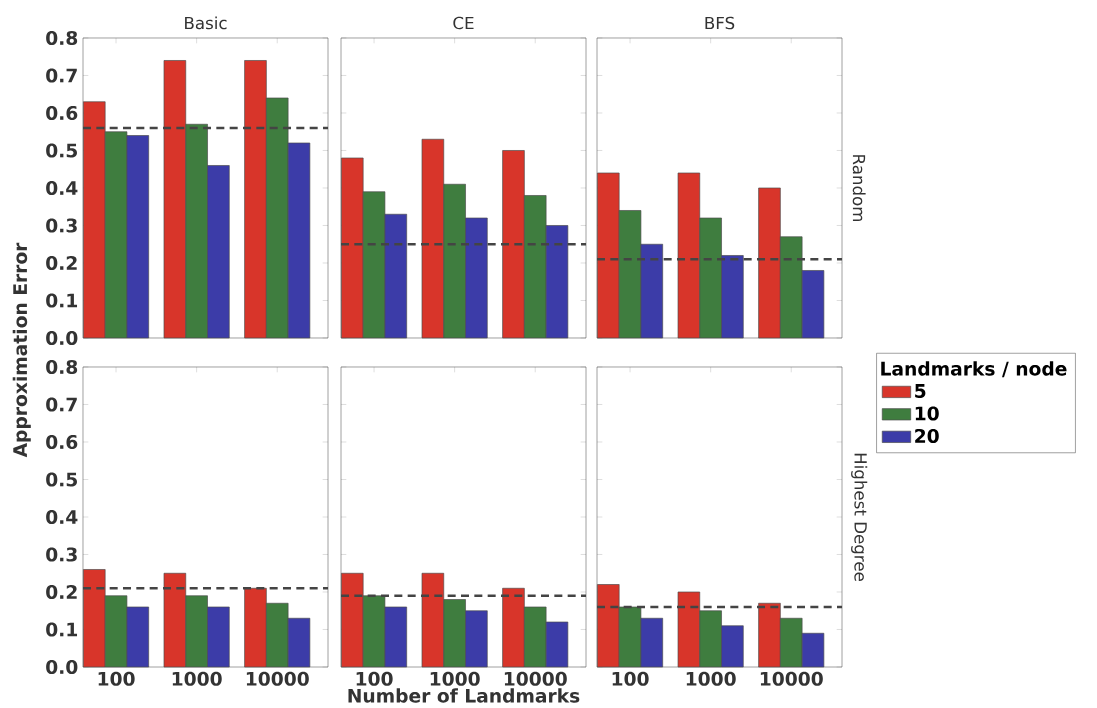 Image resolution: width=1097 pixels, height=708 pixels. I want to click on legend-label: 5, so click(920, 391).